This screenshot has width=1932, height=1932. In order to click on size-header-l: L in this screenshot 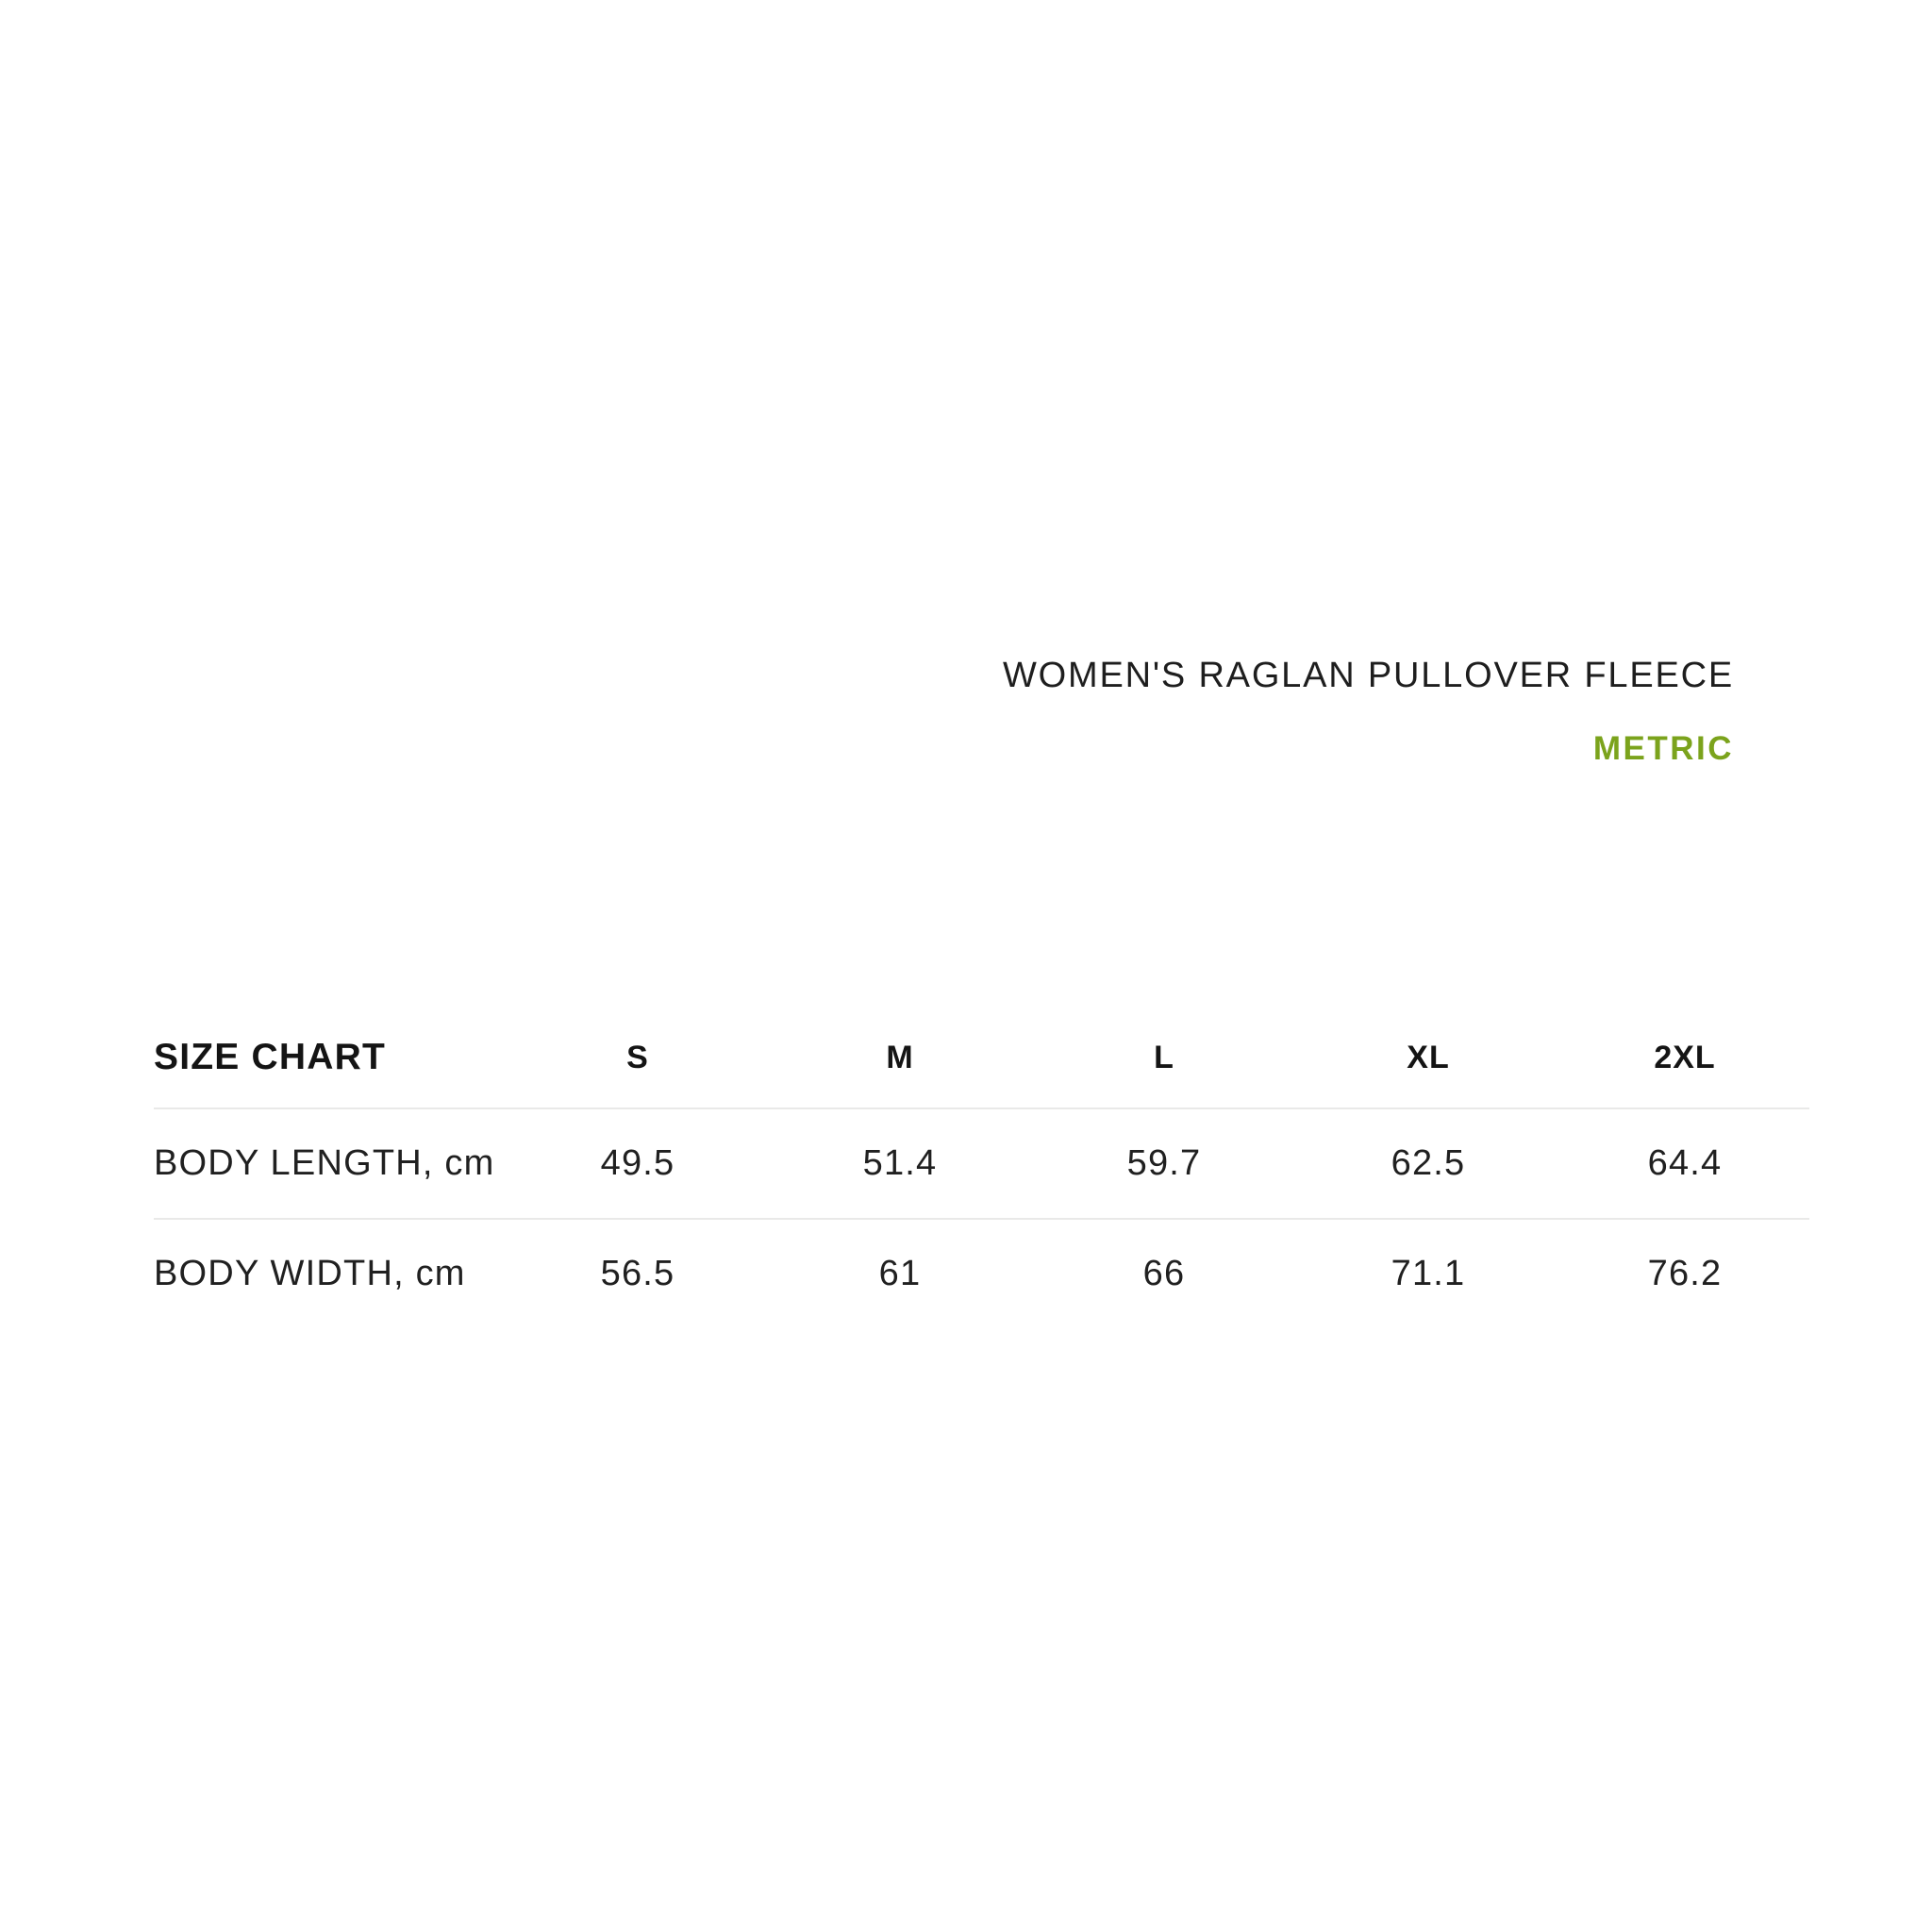, I will do `click(1164, 1059)`.